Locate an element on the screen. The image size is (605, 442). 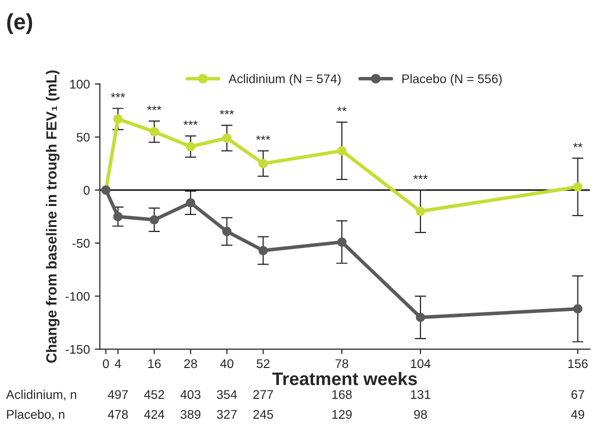
x-tick-label: 78 is located at coordinates (342, 363).